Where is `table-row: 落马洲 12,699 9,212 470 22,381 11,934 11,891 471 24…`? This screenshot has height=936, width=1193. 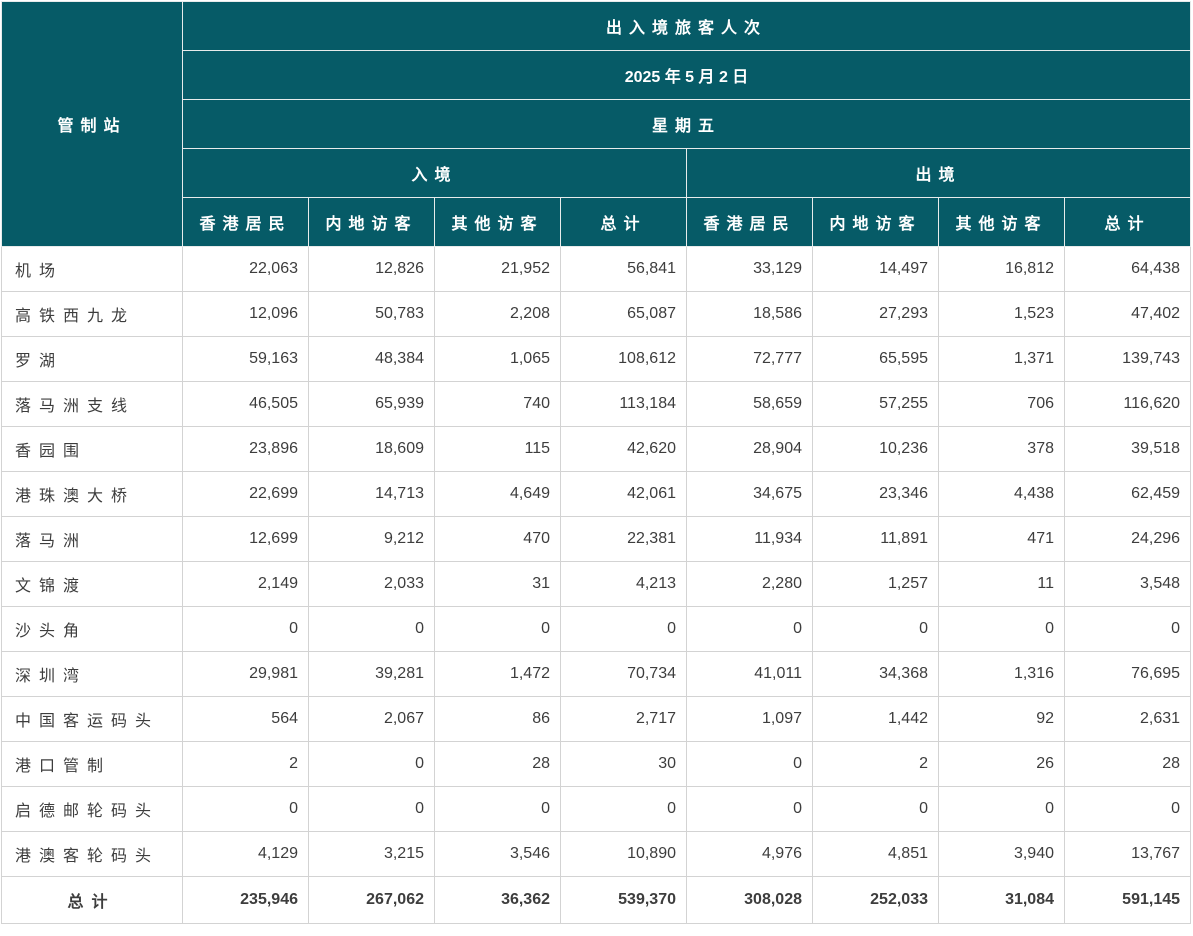 table-row: 落马洲 12,699 9,212 470 22,381 11,934 11,891 471 24… is located at coordinates (596, 539).